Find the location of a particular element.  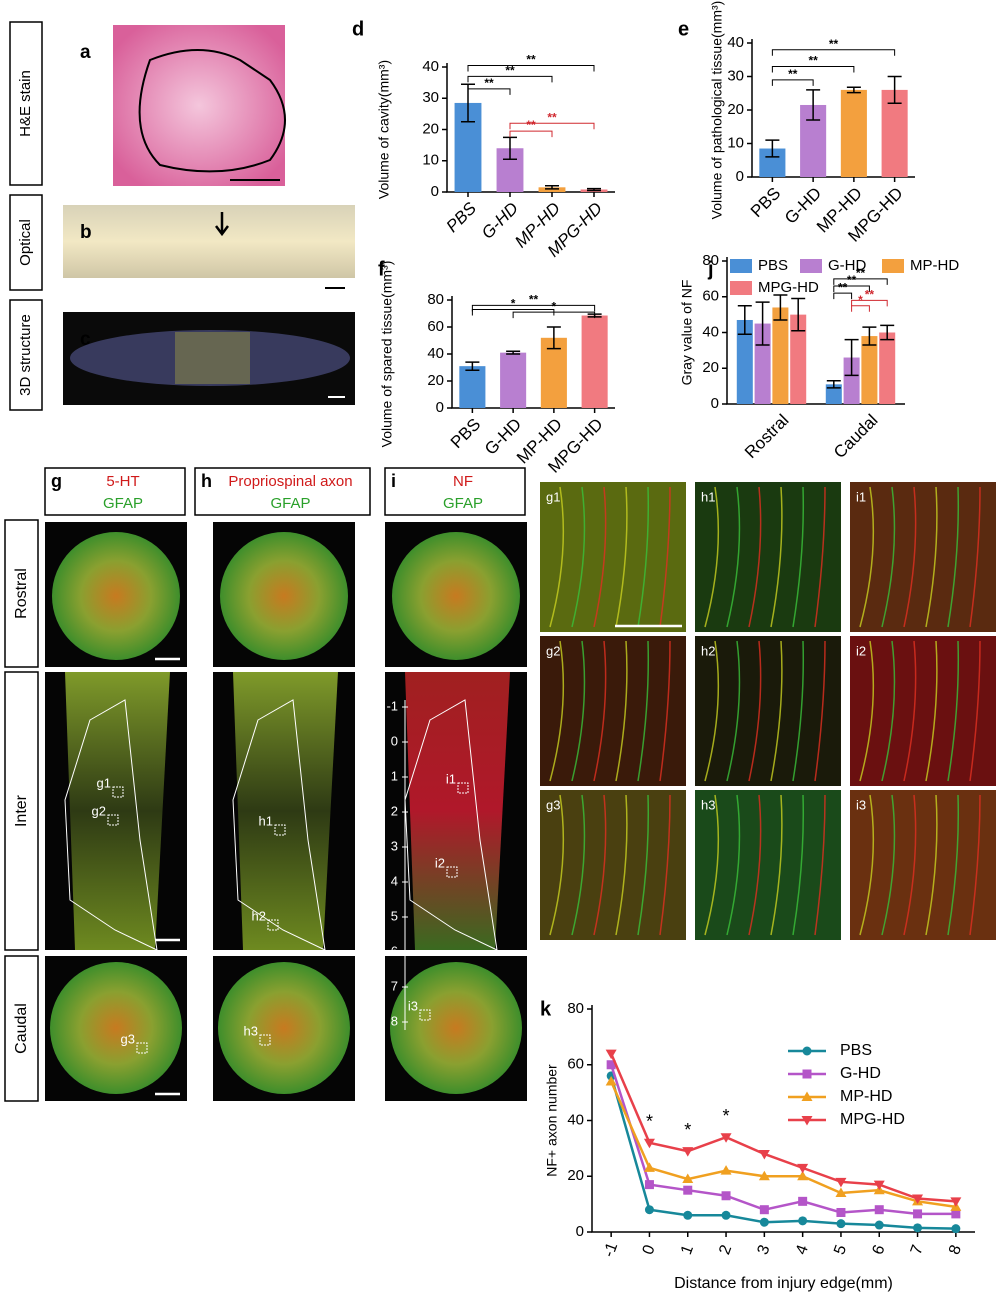

panel-letter: h is located at coordinates (206, 481).